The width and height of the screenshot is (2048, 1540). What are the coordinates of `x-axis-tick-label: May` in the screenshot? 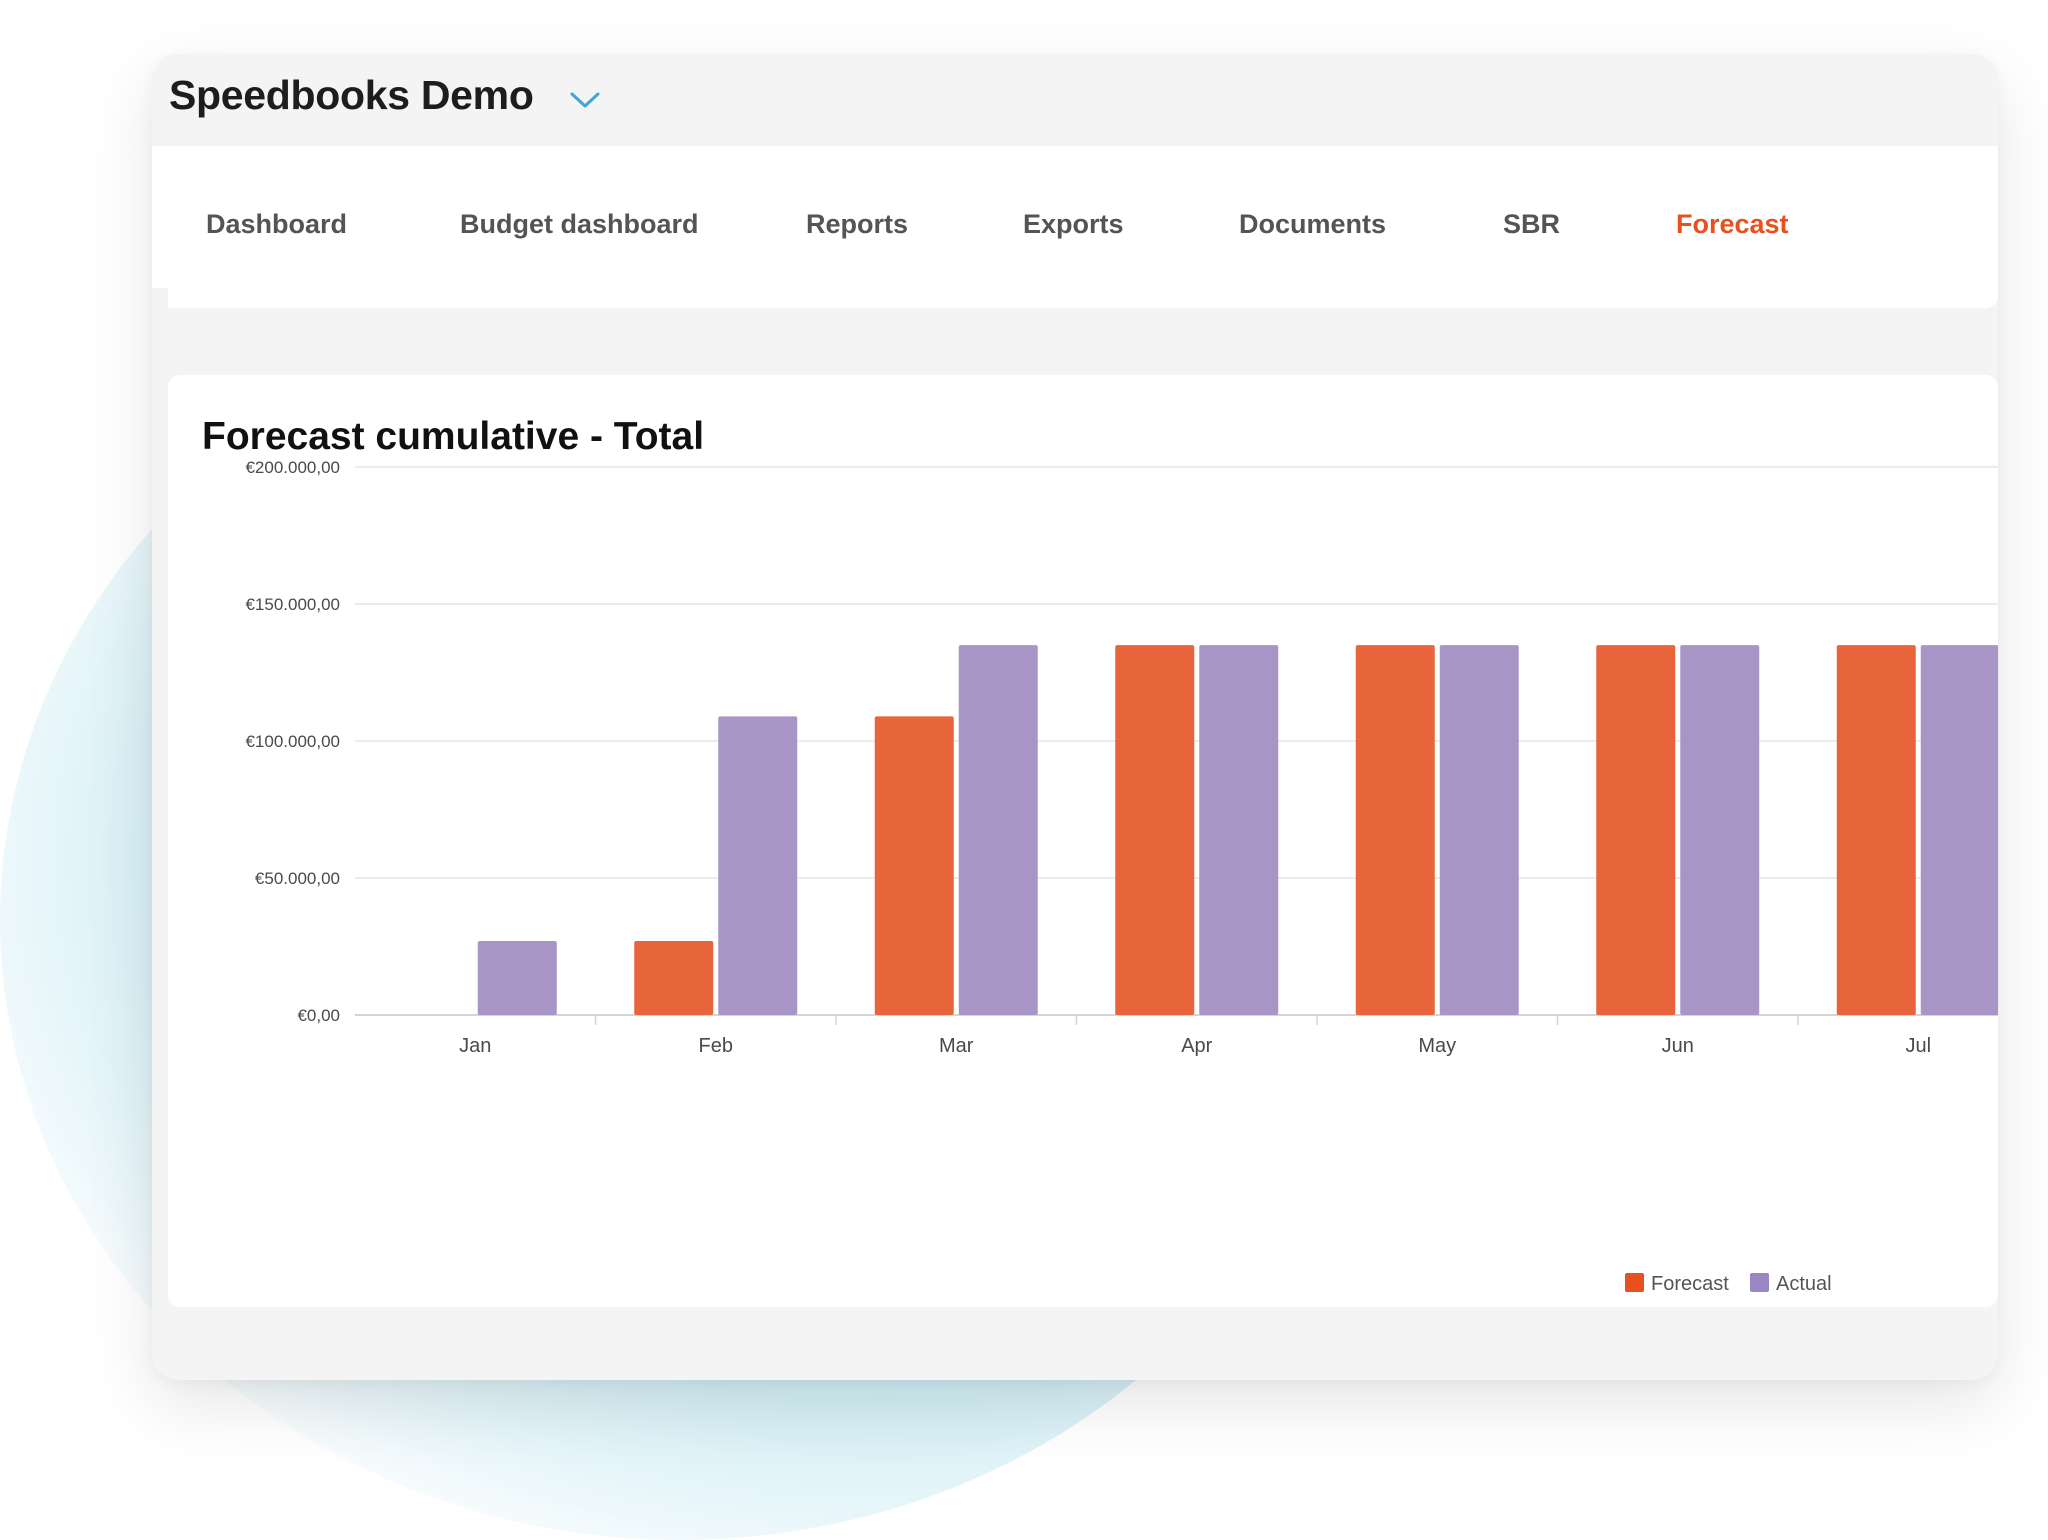 It's located at (1437, 1046).